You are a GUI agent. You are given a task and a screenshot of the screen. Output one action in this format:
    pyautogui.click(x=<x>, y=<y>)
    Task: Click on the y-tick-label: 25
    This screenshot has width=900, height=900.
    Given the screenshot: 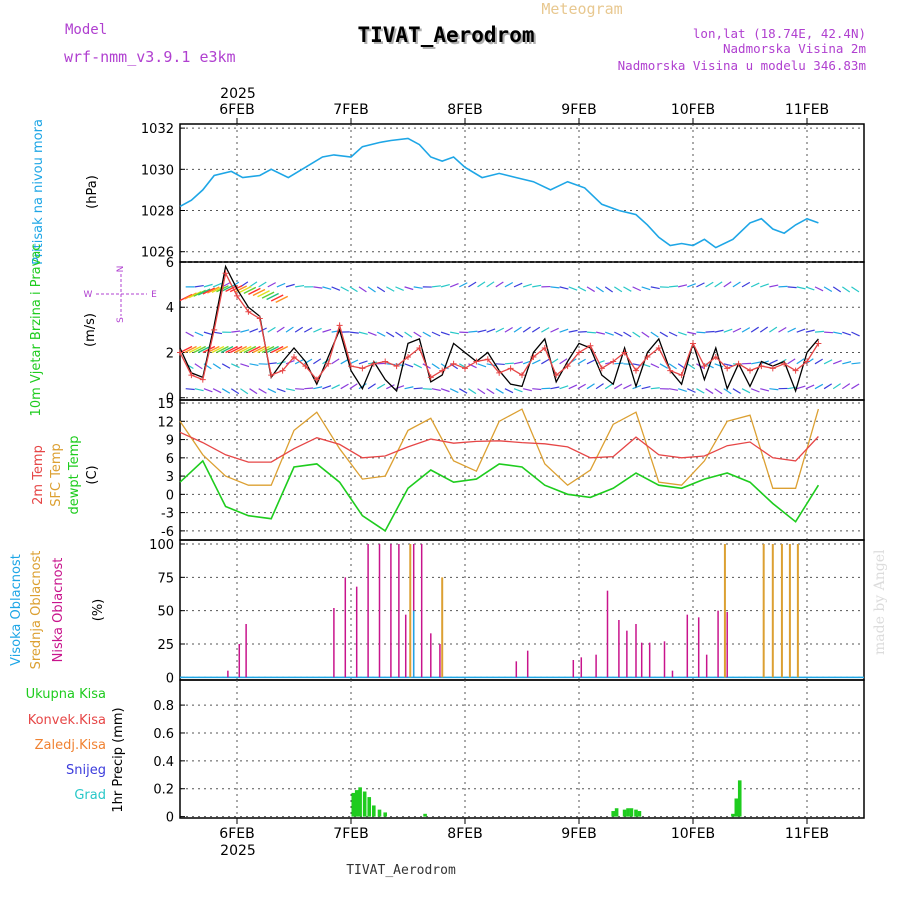 What is the action you would take?
    pyautogui.click(x=165, y=645)
    